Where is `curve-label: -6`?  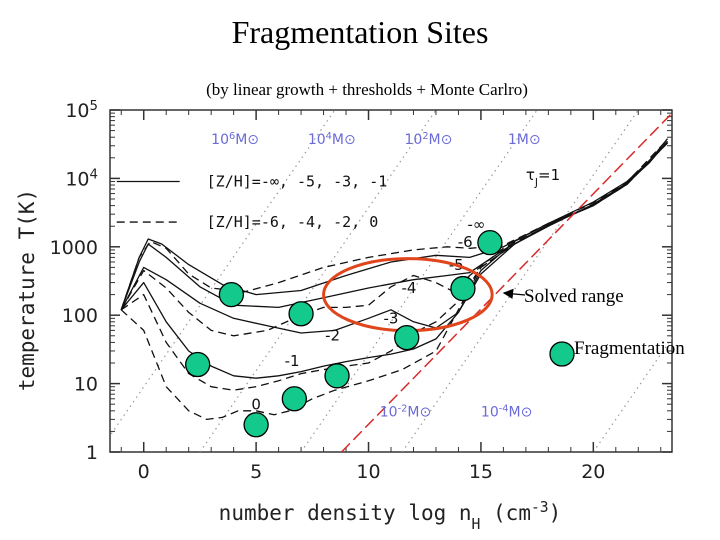
curve-label: -6 is located at coordinates (465, 242).